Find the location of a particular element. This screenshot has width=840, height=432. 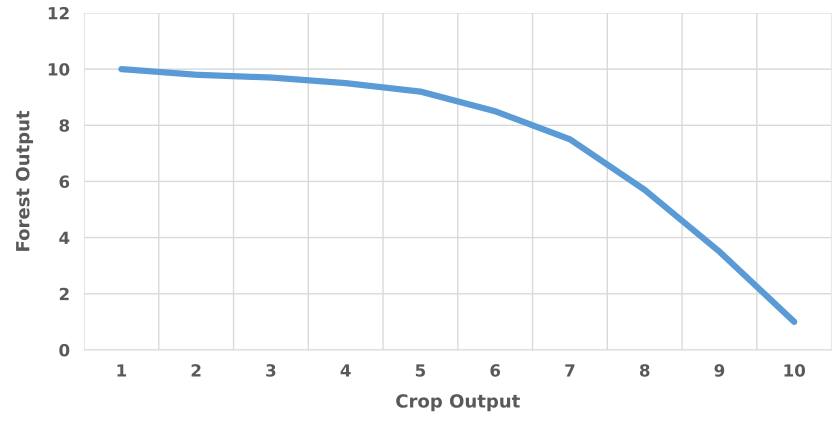

x-tick-label: 1 is located at coordinates (121, 370).